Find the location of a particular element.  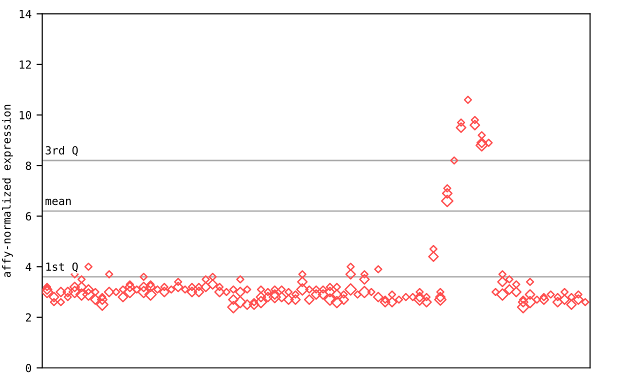

ref-line-label: 1st Q is located at coordinates (62, 267).